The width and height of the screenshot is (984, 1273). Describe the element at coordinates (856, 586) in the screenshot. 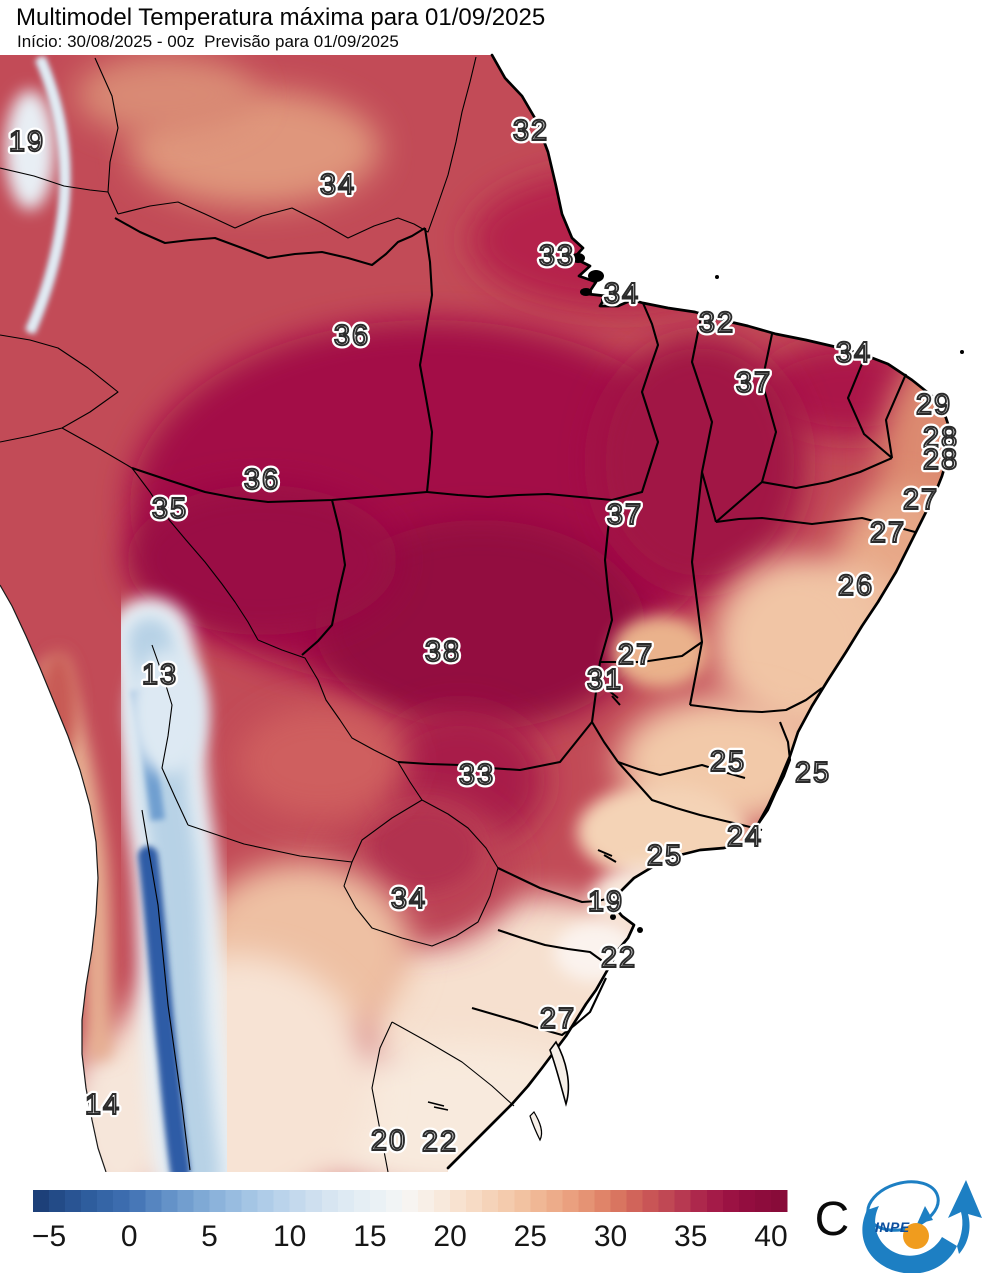

I see `temperature-label: 26` at that location.